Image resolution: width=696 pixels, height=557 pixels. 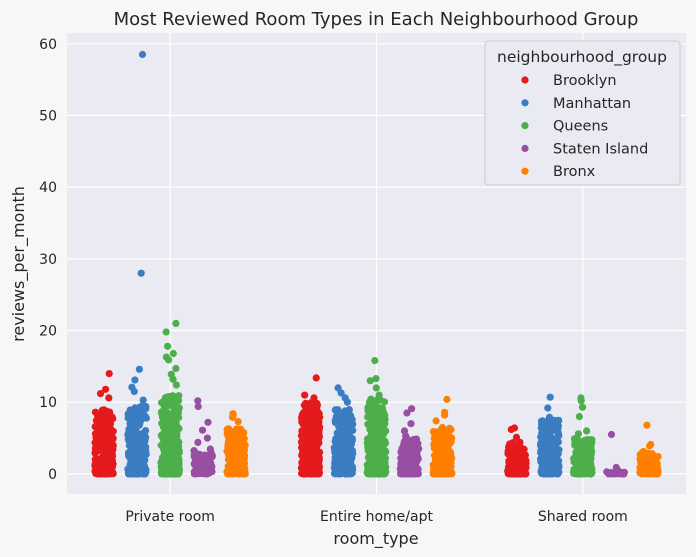 What do you see at coordinates (48, 332) in the screenshot?
I see `y-tick-label: 20` at bounding box center [48, 332].